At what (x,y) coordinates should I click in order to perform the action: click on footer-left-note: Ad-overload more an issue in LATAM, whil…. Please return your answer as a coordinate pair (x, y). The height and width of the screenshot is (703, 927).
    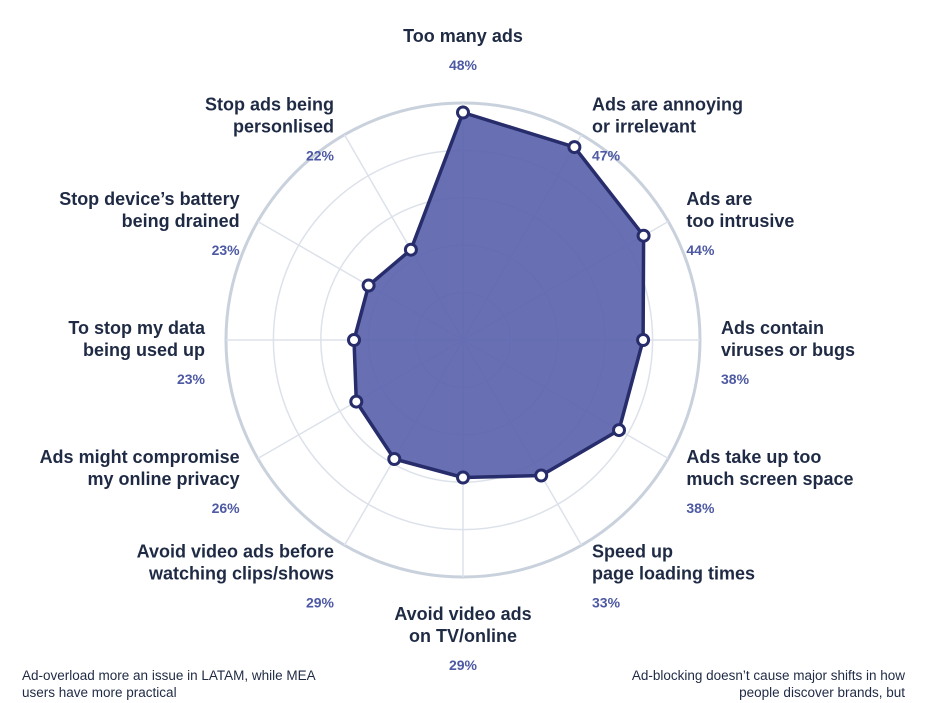
    Looking at the image, I should click on (168, 684).